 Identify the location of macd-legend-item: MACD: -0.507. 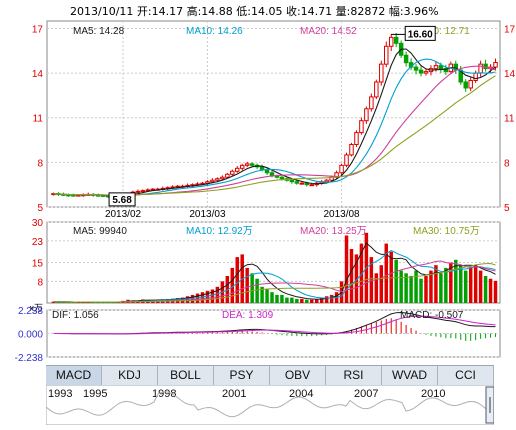
(432, 315).